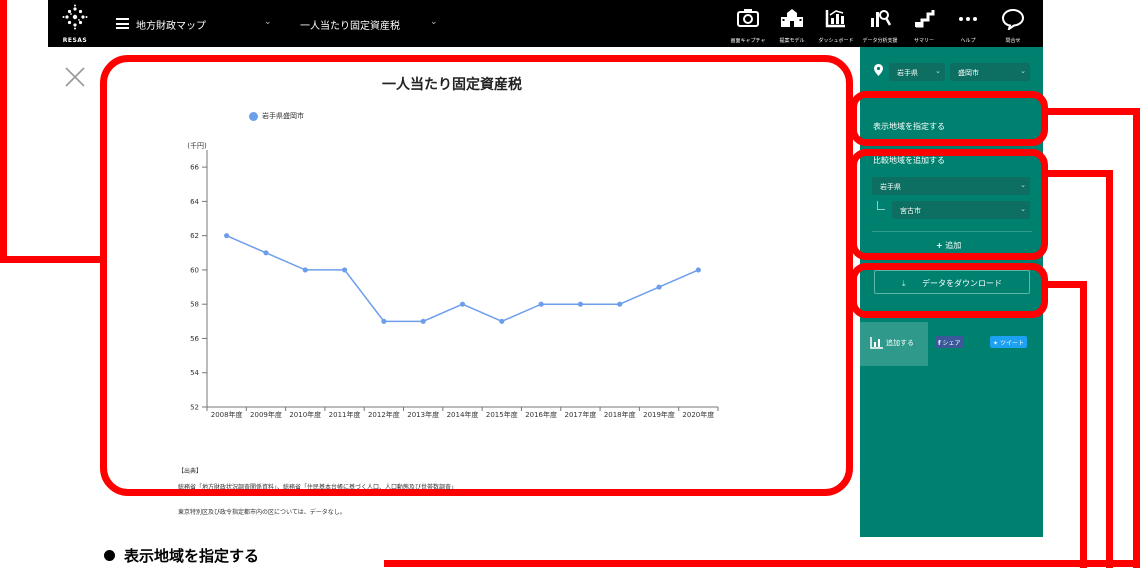  Describe the element at coordinates (75, 17) in the screenshot. I see `resas-logo-icon` at that location.